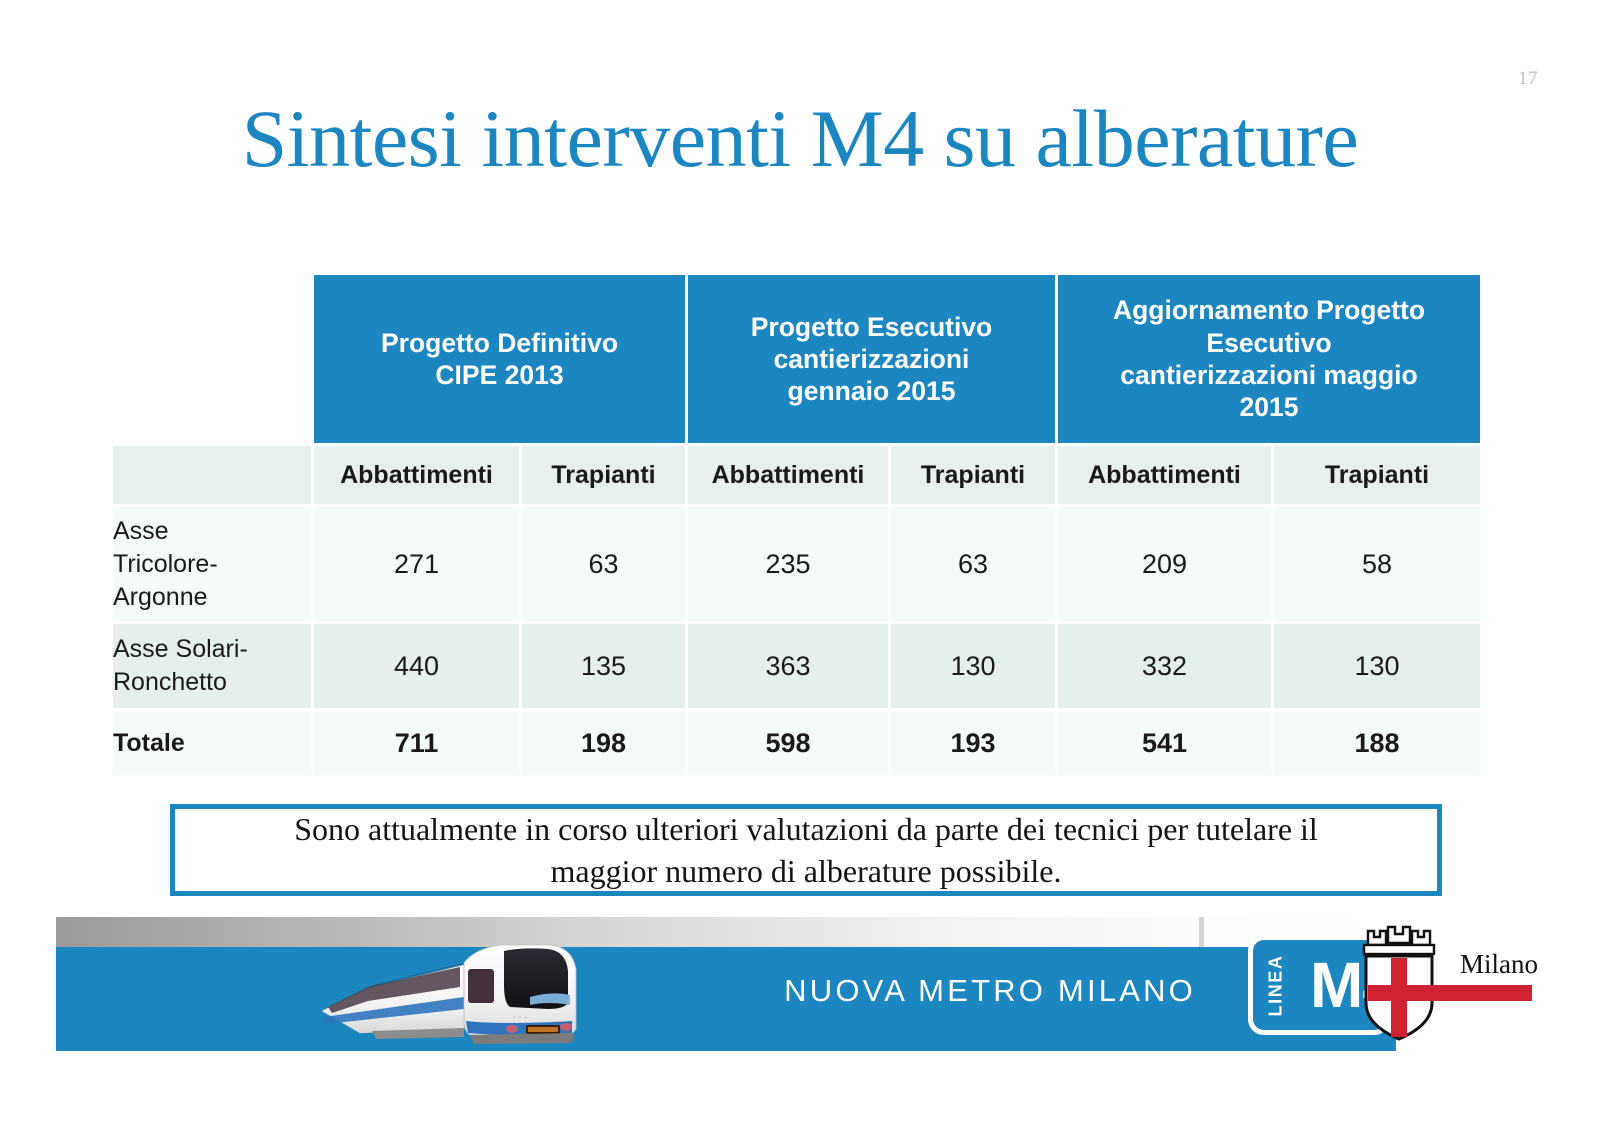  I want to click on row-label-asse-tricolore-argonne: Asse Tricolore- Argonne, so click(212, 564).